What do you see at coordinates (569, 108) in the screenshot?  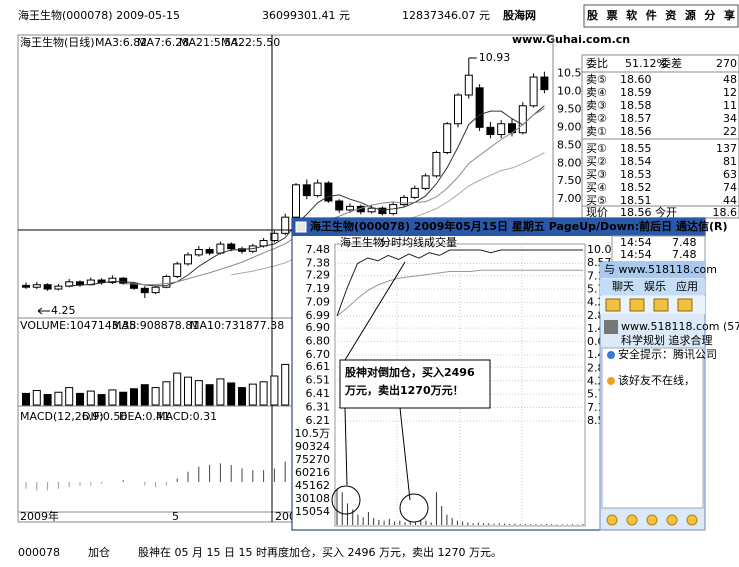 I see `price-axis-label: 9.50` at bounding box center [569, 108].